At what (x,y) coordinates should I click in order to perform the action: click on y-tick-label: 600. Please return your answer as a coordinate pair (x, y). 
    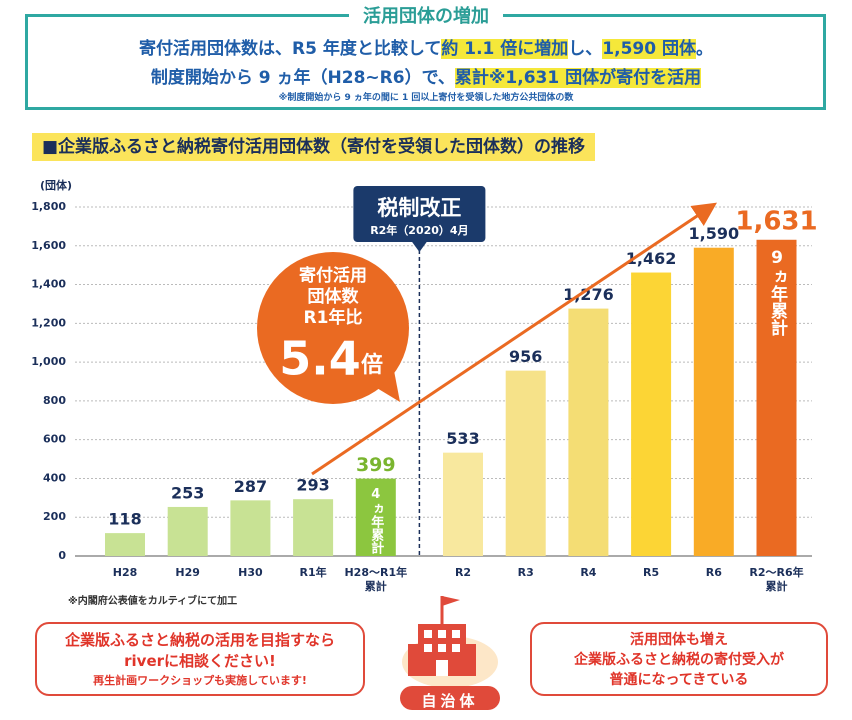
    Looking at the image, I should click on (54, 439).